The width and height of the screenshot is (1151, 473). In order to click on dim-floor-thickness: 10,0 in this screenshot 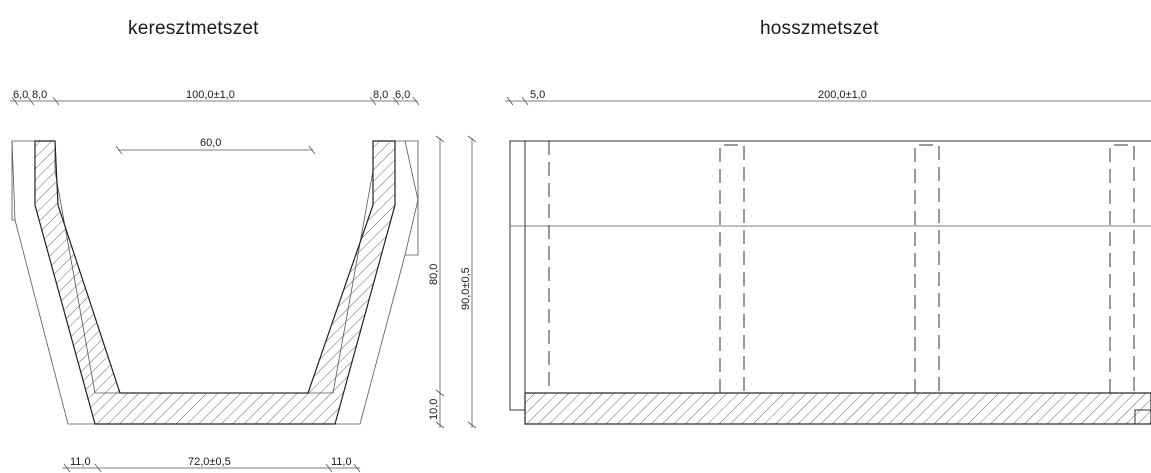, I will do `click(434, 409)`.